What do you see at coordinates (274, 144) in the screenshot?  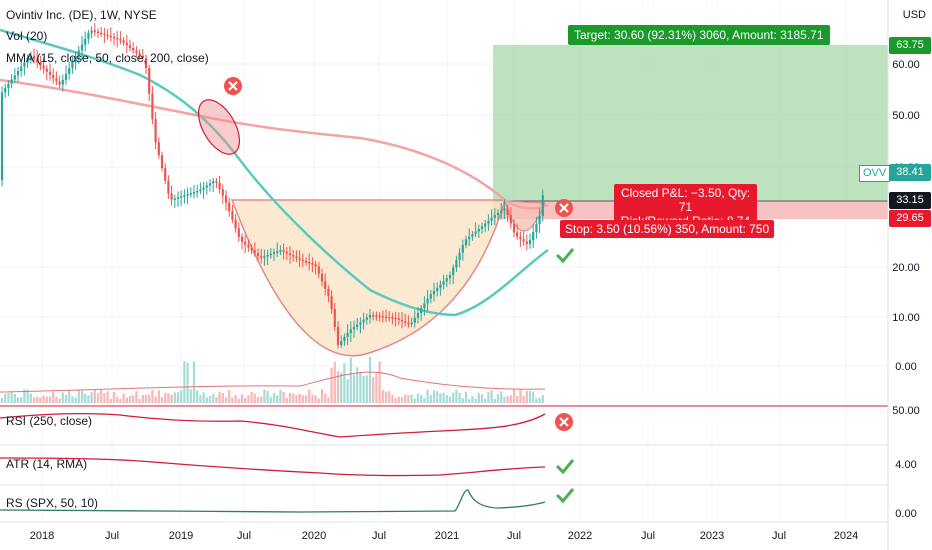 I see `ma-200-line` at bounding box center [274, 144].